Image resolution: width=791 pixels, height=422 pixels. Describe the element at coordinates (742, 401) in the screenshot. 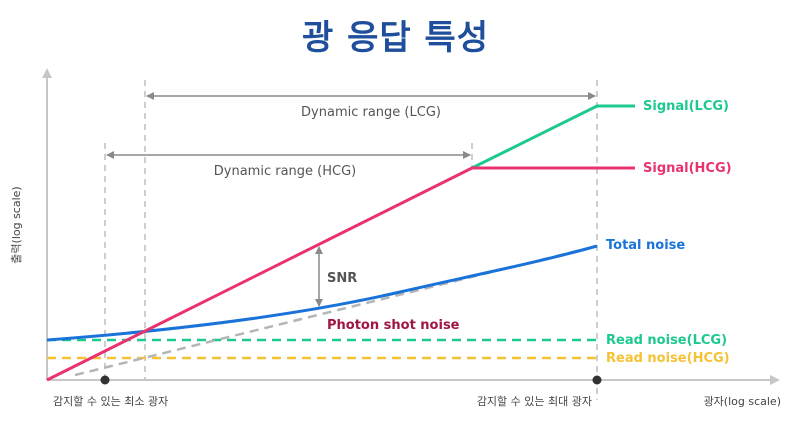

I see `x-axis-label: 광자(log scale)` at that location.